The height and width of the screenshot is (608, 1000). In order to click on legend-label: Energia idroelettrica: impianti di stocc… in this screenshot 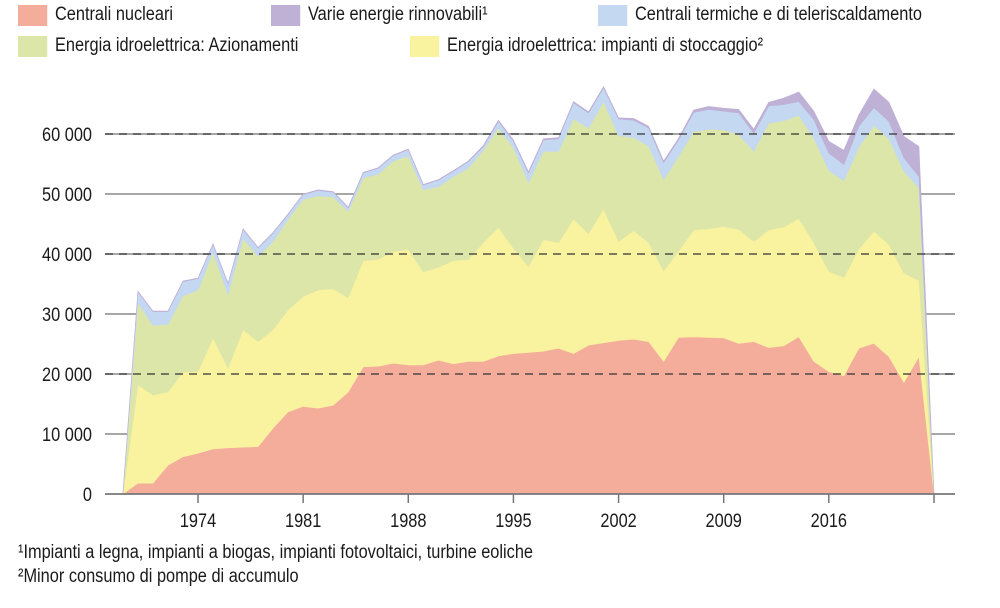, I will do `click(605, 45)`.